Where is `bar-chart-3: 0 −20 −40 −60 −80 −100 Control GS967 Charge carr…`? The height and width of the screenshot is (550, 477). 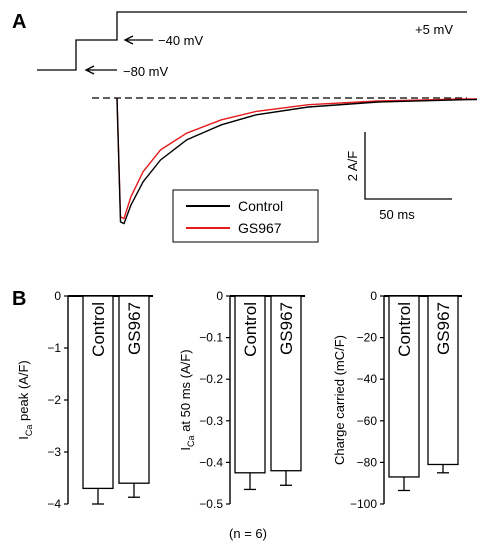
bar-chart-3: 0 −20 −40 −60 −80 −100 Control GS967 Charge carr… is located at coordinates (397, 400).